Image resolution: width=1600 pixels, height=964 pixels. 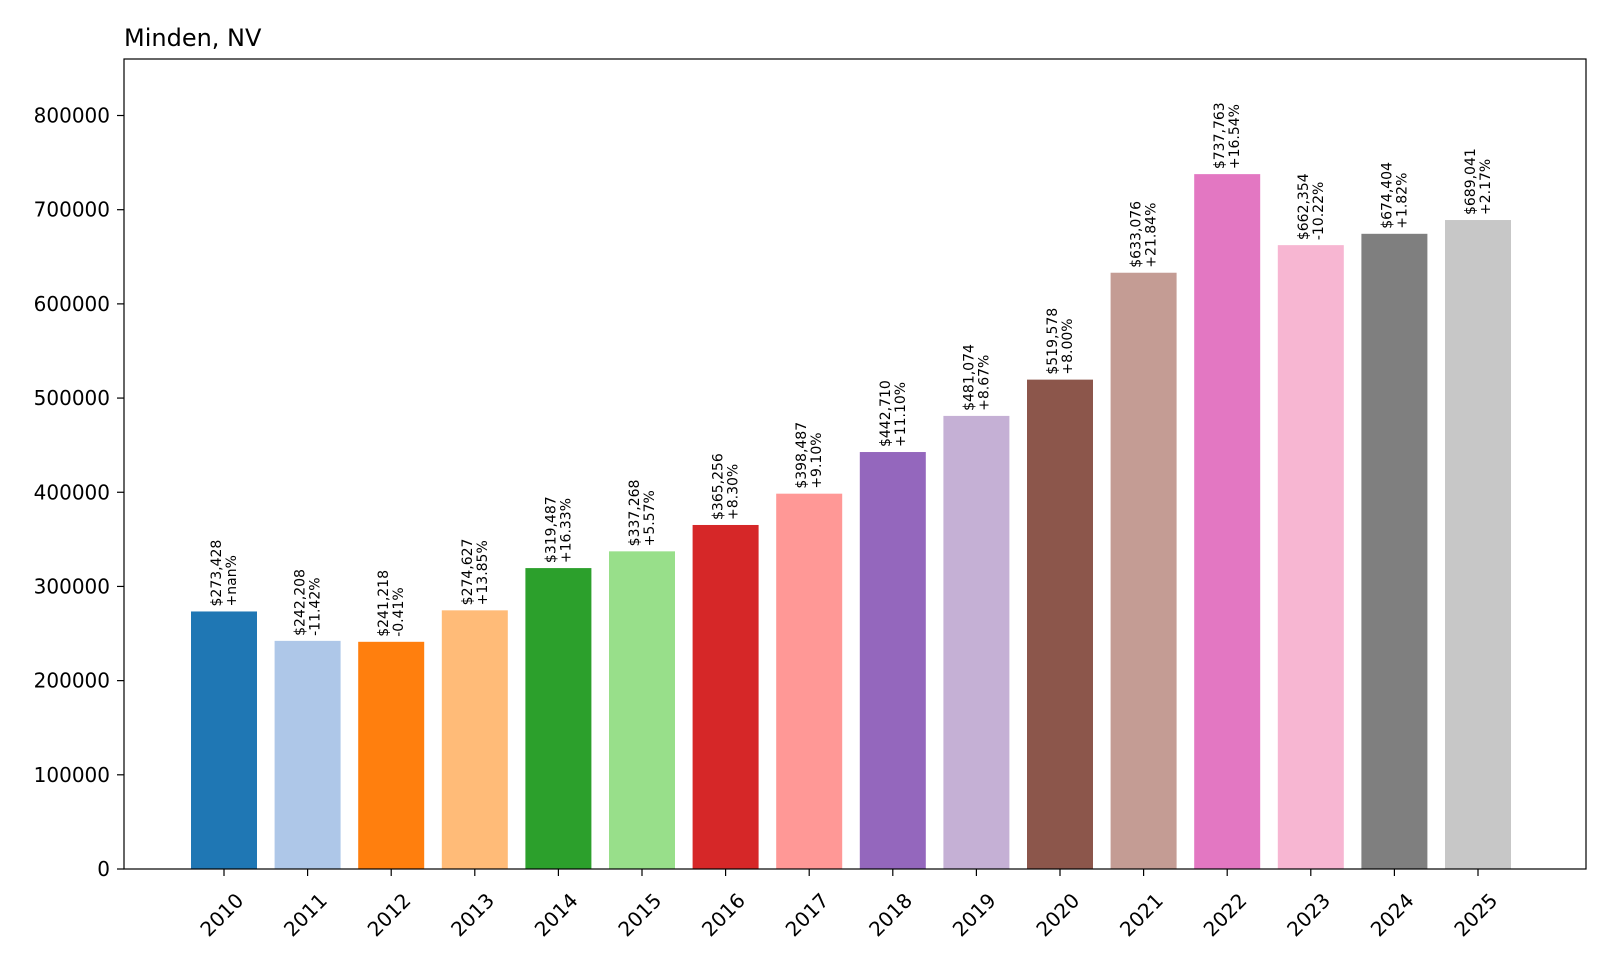 I want to click on x-tick-label-2014: 2014, so click(x=556, y=914).